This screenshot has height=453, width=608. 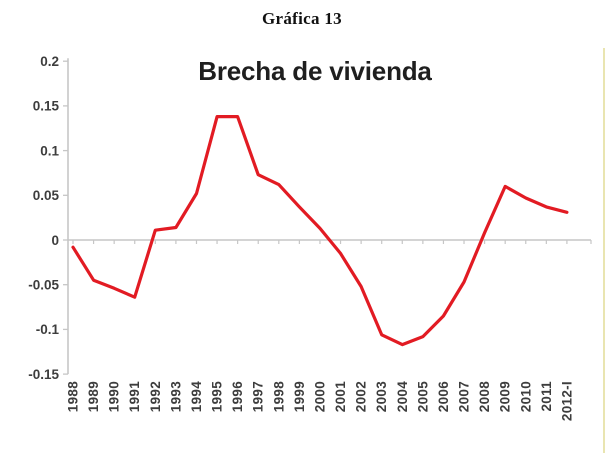 I want to click on x-axis-tick-label: 1995, so click(x=217, y=396).